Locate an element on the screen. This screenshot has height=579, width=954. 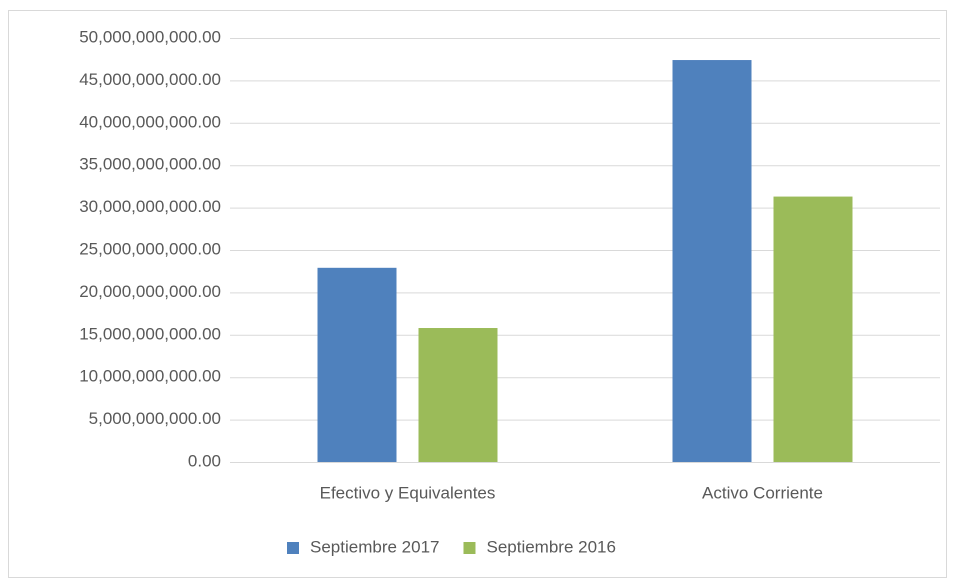
y-tick-label: 15,000,000,000.00 is located at coordinates (150, 333).